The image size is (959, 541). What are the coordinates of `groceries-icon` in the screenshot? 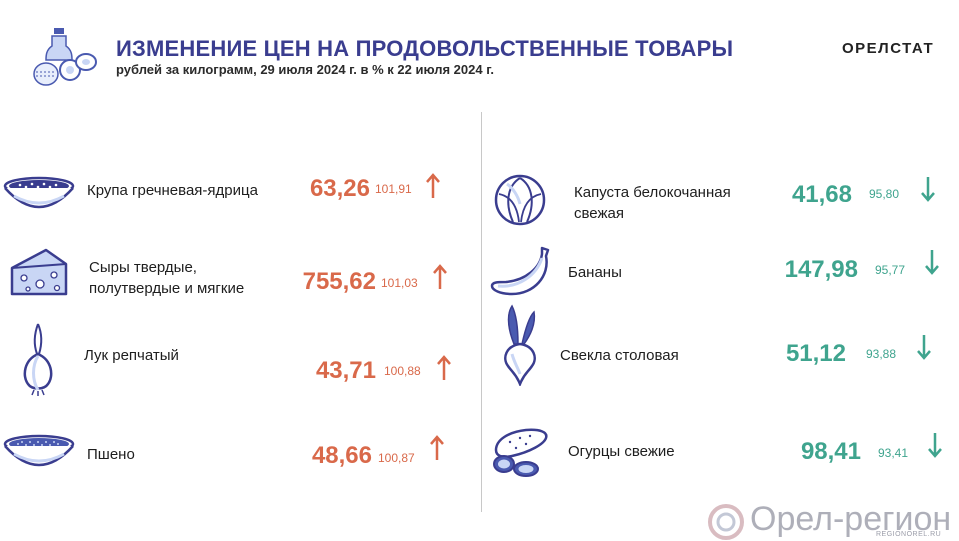 It's located at (65, 57).